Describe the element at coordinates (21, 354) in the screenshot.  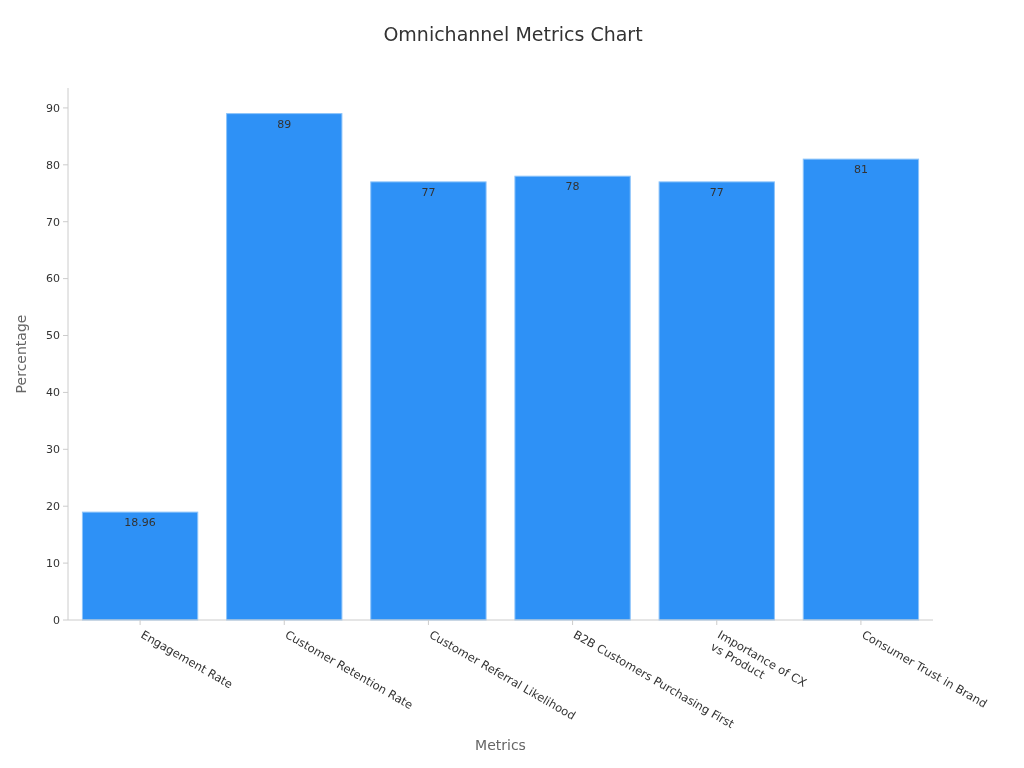
I see `y-axis-title: Percentage` at that location.